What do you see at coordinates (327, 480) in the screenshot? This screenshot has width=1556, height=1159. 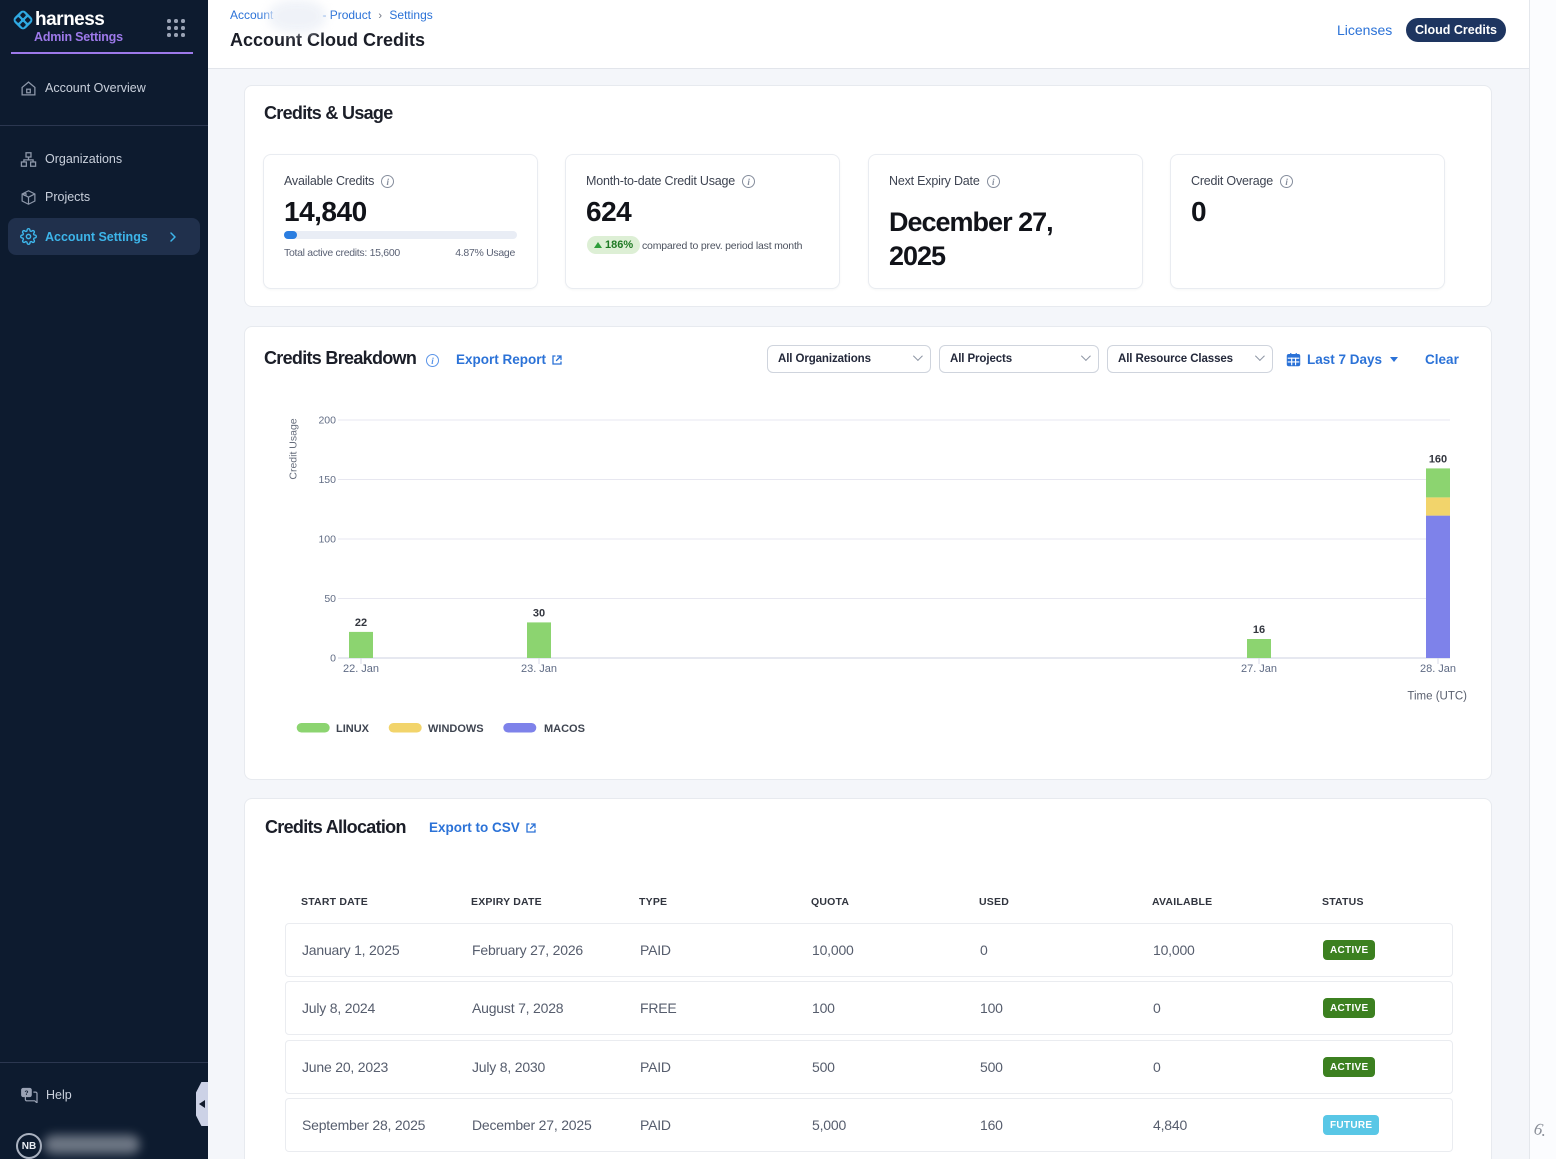 I see `svg-text: 150` at bounding box center [327, 480].